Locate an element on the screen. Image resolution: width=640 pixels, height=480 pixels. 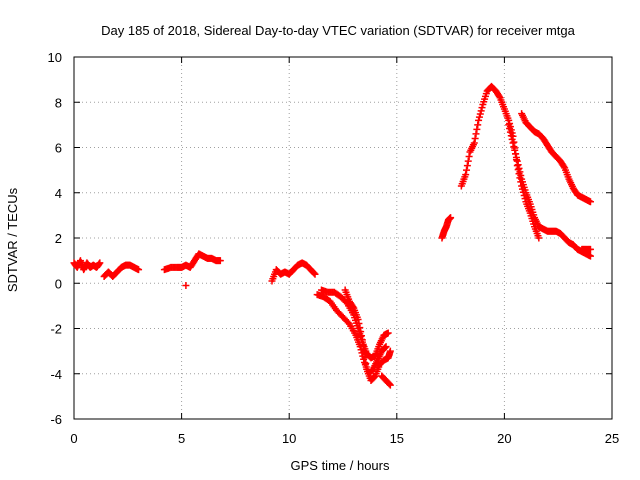
y-tick-label: 2 is located at coordinates (58, 238).